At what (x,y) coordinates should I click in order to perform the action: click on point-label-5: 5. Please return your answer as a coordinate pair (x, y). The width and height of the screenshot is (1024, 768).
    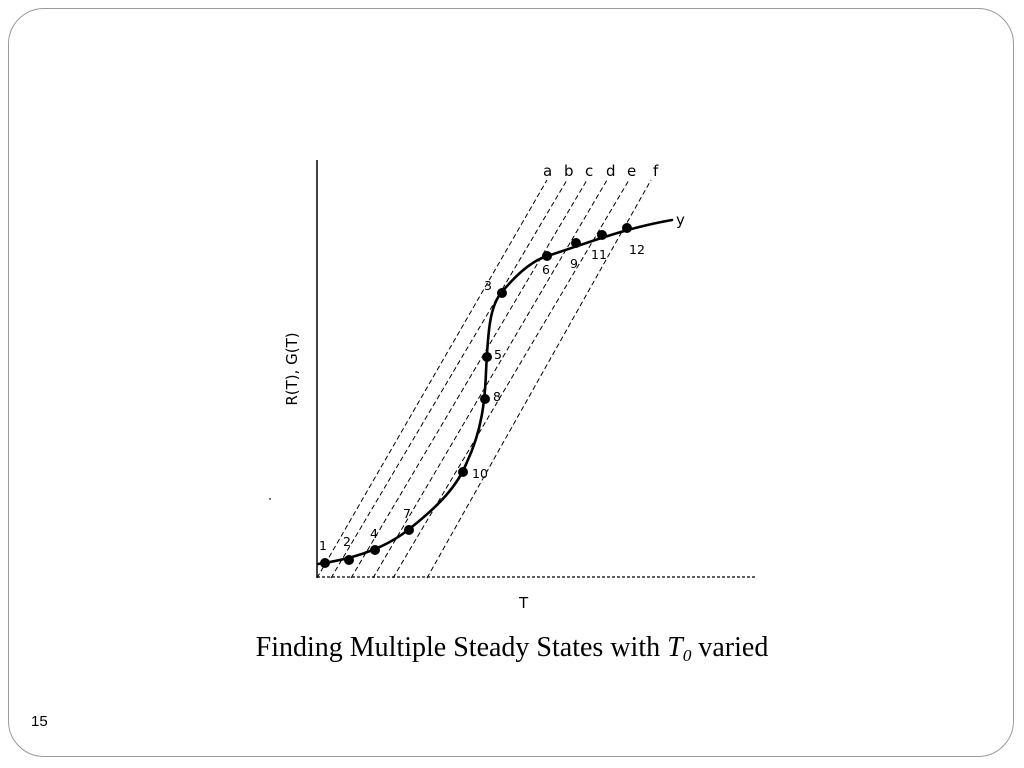
    Looking at the image, I should click on (498, 354).